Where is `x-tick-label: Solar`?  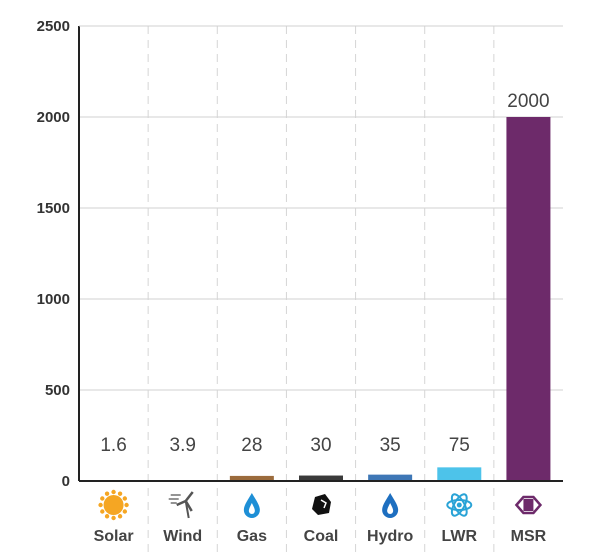
x-tick-label: Solar is located at coordinates (114, 536).